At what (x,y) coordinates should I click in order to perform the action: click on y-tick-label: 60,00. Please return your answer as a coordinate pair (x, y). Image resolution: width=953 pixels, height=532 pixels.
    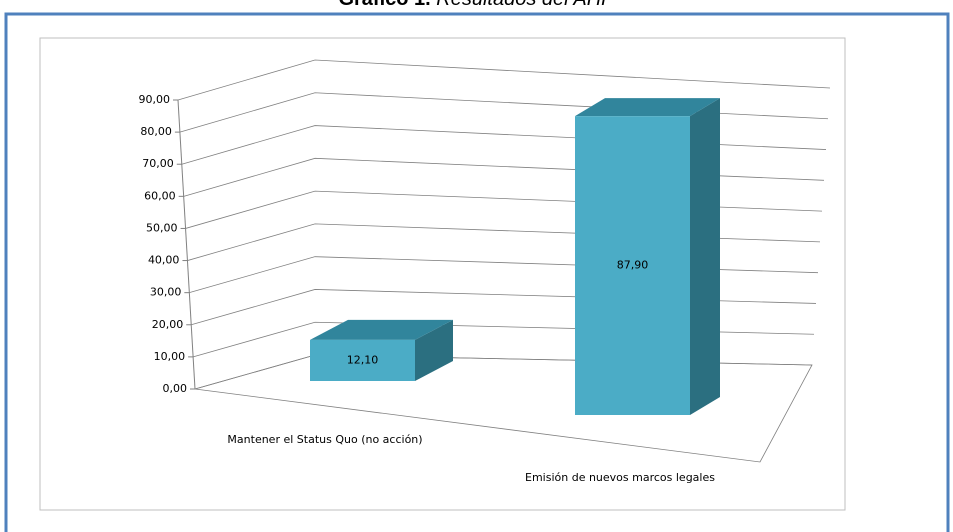
    Looking at the image, I should click on (160, 195).